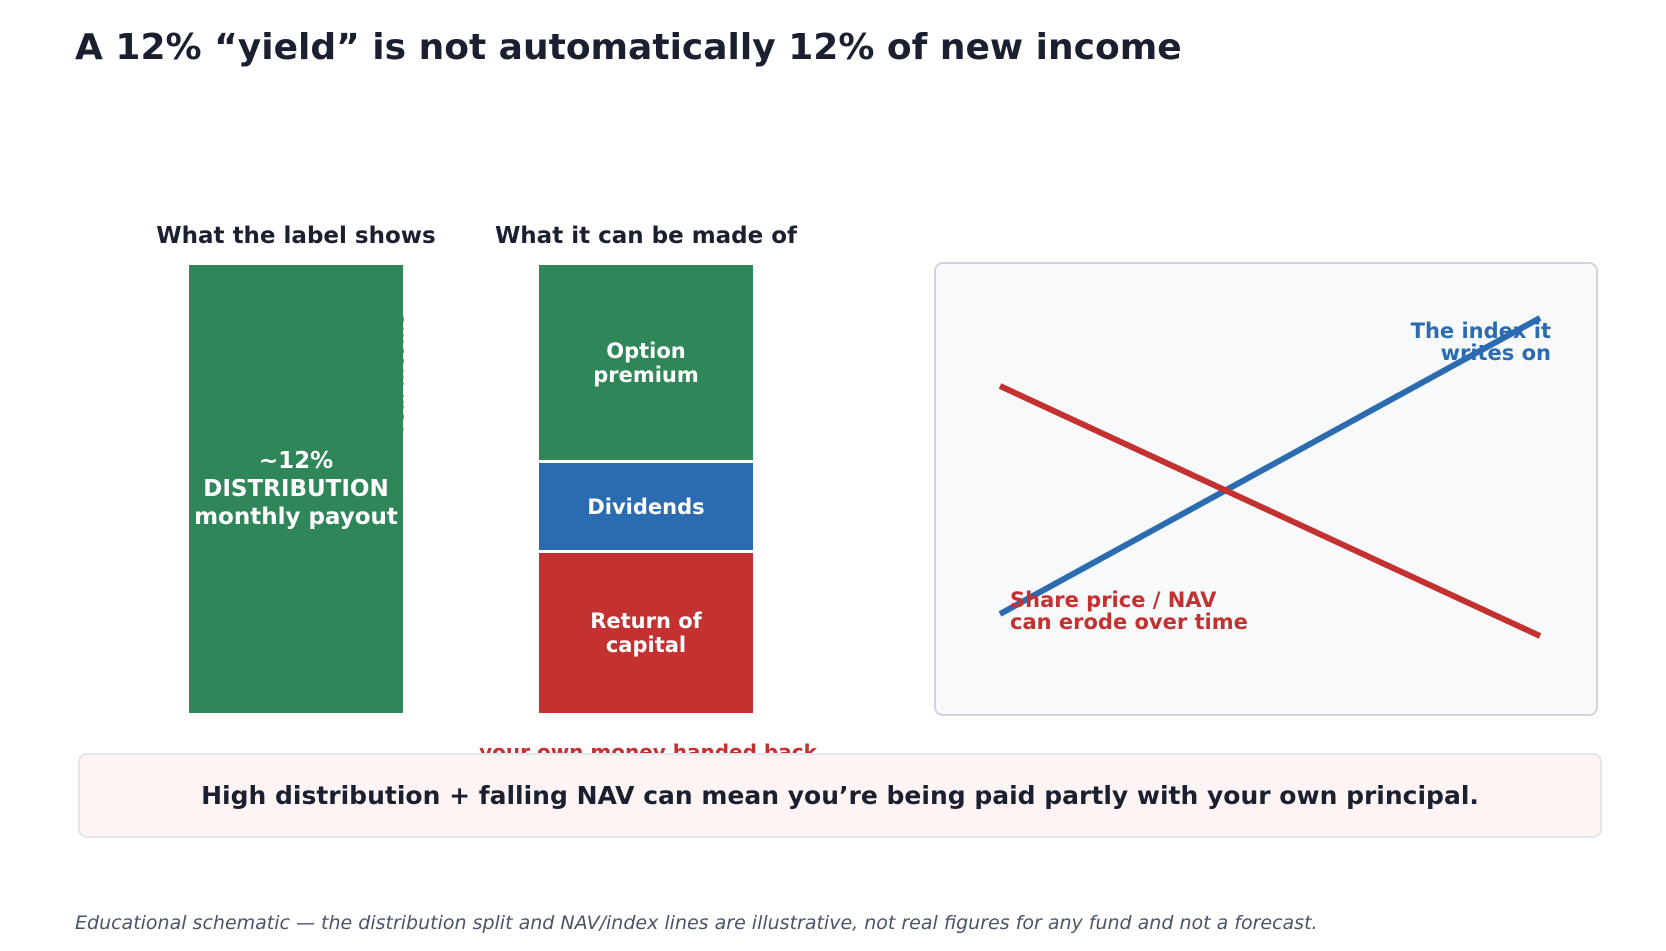 The height and width of the screenshot is (951, 1666). I want to click on label-shows-heading: What the label shows, so click(296, 236).